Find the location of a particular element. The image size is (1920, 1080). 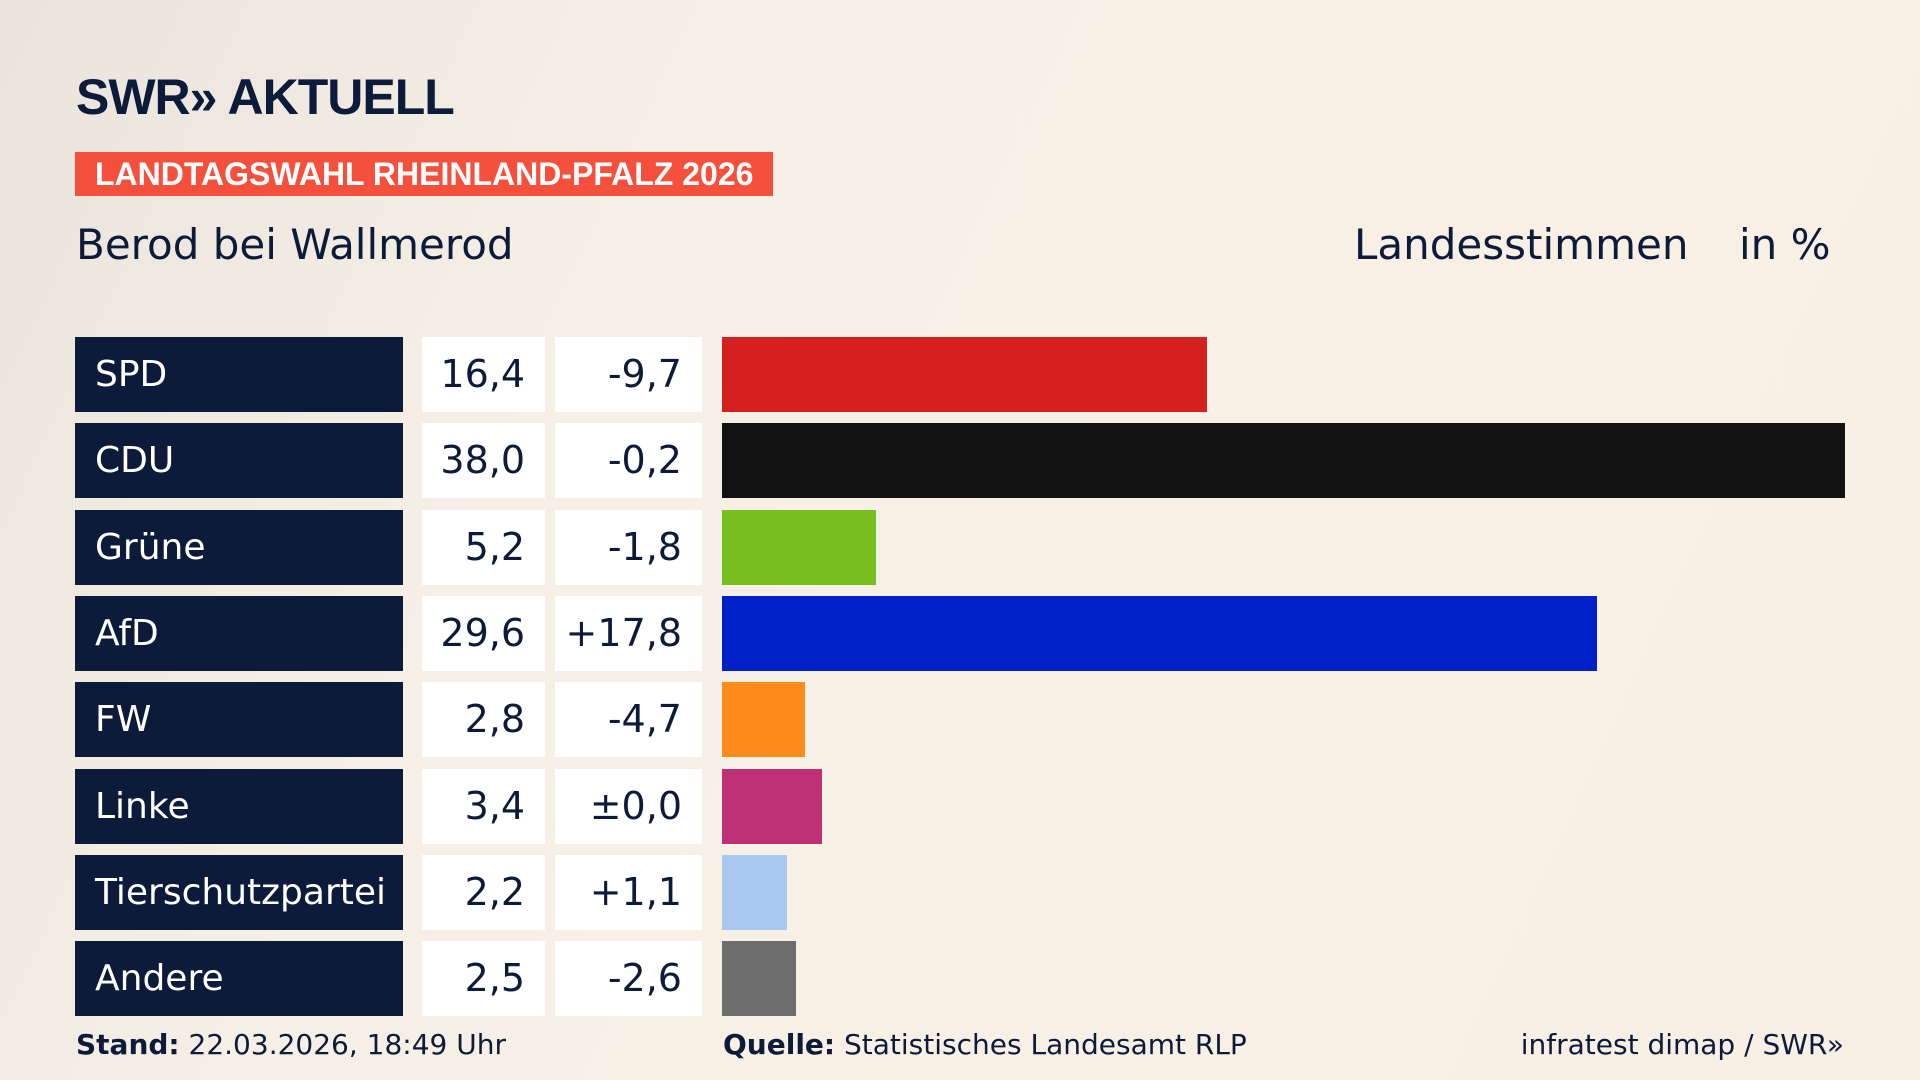

timestamp: Stand: 22.03.2026, 18:49 Uhr is located at coordinates (291, 1044).